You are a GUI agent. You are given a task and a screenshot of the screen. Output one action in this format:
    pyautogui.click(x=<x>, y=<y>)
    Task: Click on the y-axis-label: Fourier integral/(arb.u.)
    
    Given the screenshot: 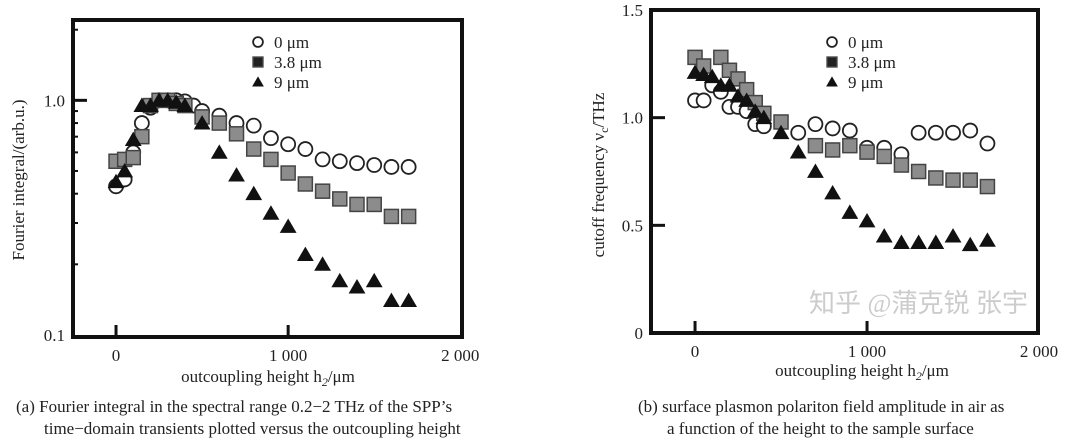 What is the action you would take?
    pyautogui.click(x=18, y=180)
    